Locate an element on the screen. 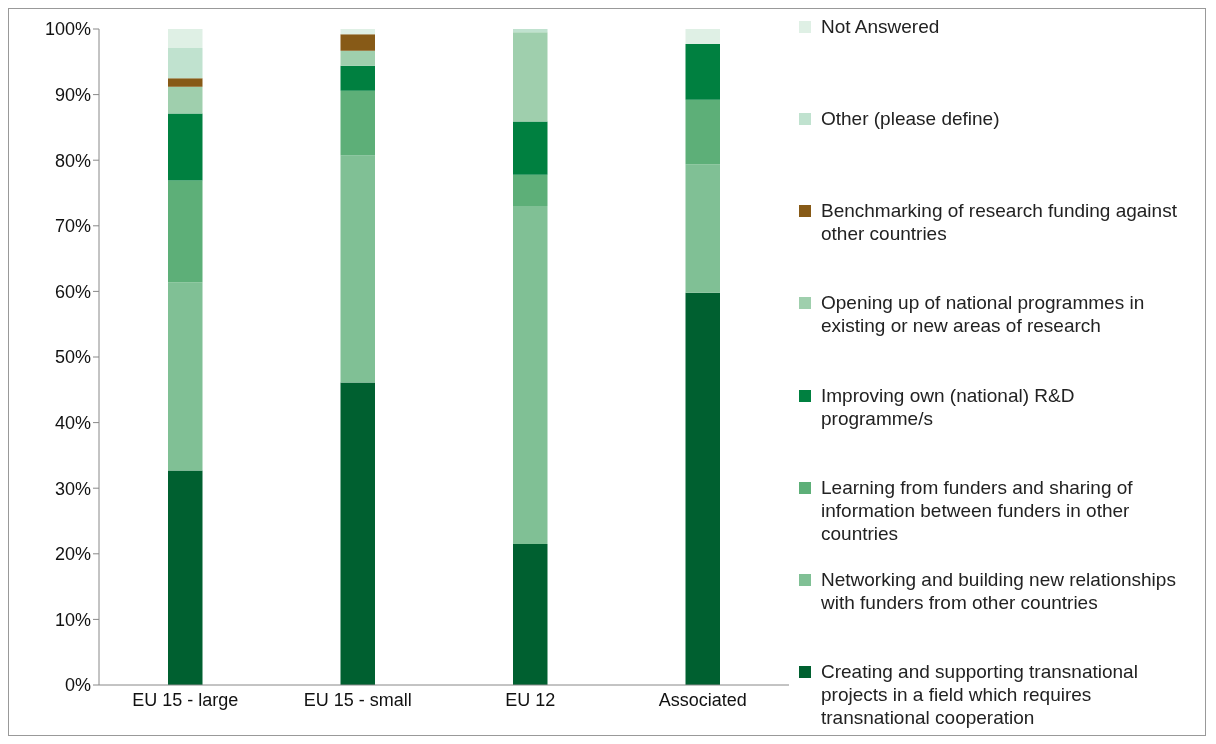  y-tick-label: 70% is located at coordinates (72, 226).